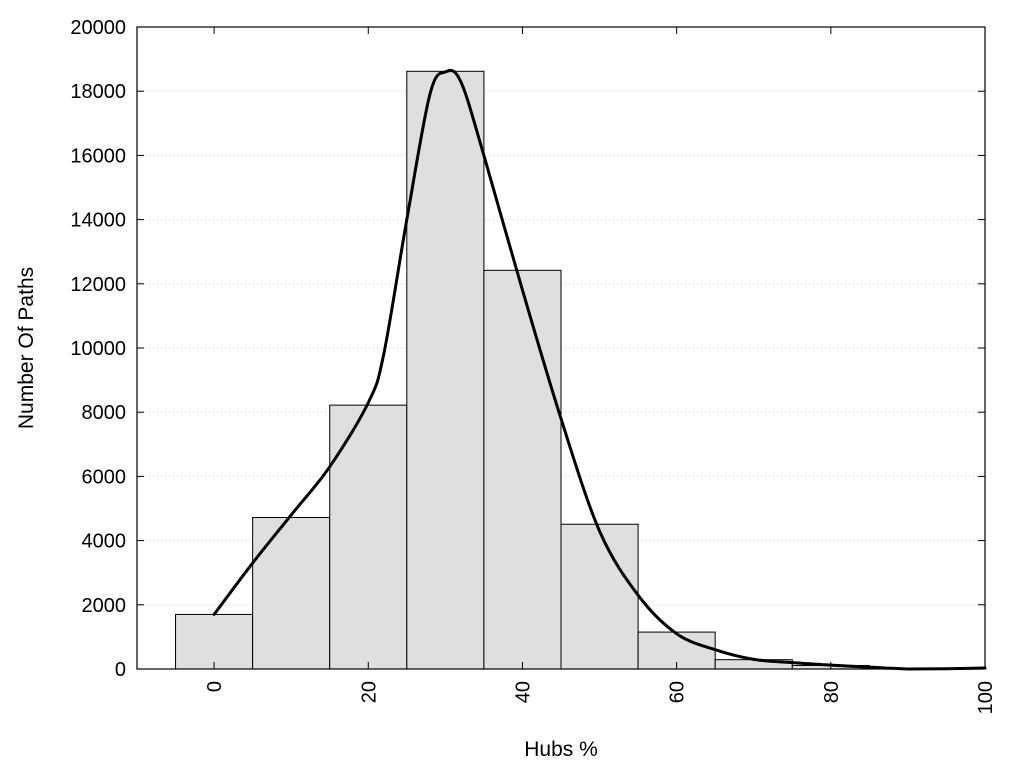 The height and width of the screenshot is (768, 1024). I want to click on y-tick-label: 14000, so click(98, 221).